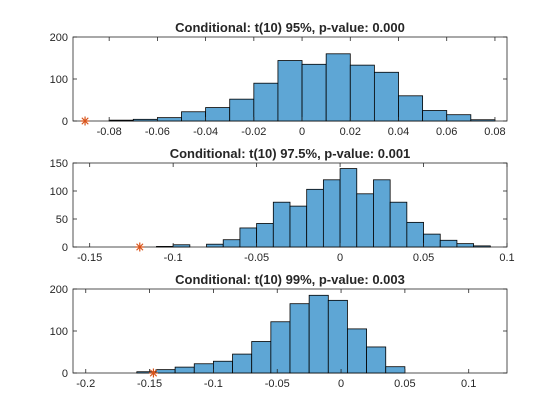 This screenshot has height=420, width=560. What do you see at coordinates (157, 132) in the screenshot?
I see `x-tick-label: -0.06` at bounding box center [157, 132].